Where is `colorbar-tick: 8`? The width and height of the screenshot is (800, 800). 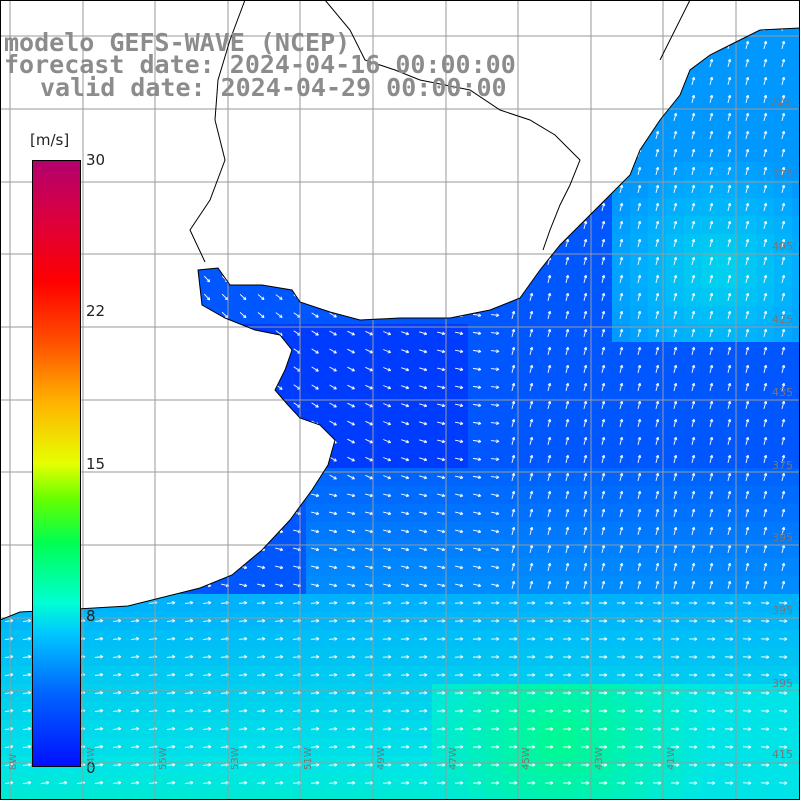
colorbar-tick: 8 is located at coordinates (91, 616).